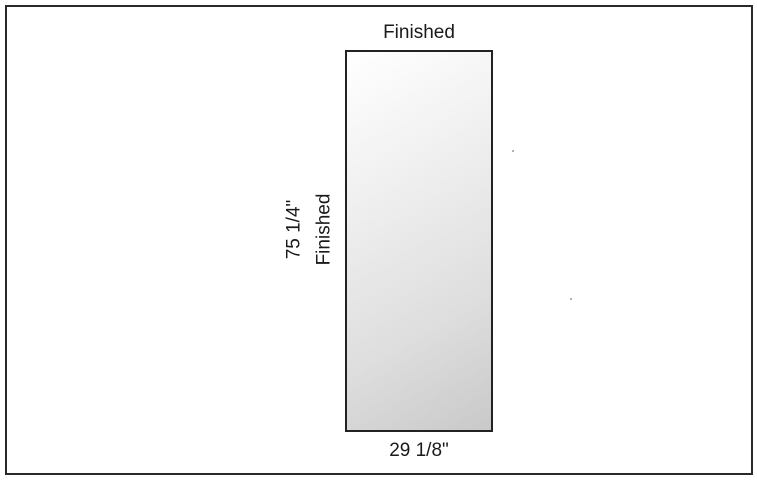 The image size is (757, 480). I want to click on side-finished-label: Finished, so click(324, 229).